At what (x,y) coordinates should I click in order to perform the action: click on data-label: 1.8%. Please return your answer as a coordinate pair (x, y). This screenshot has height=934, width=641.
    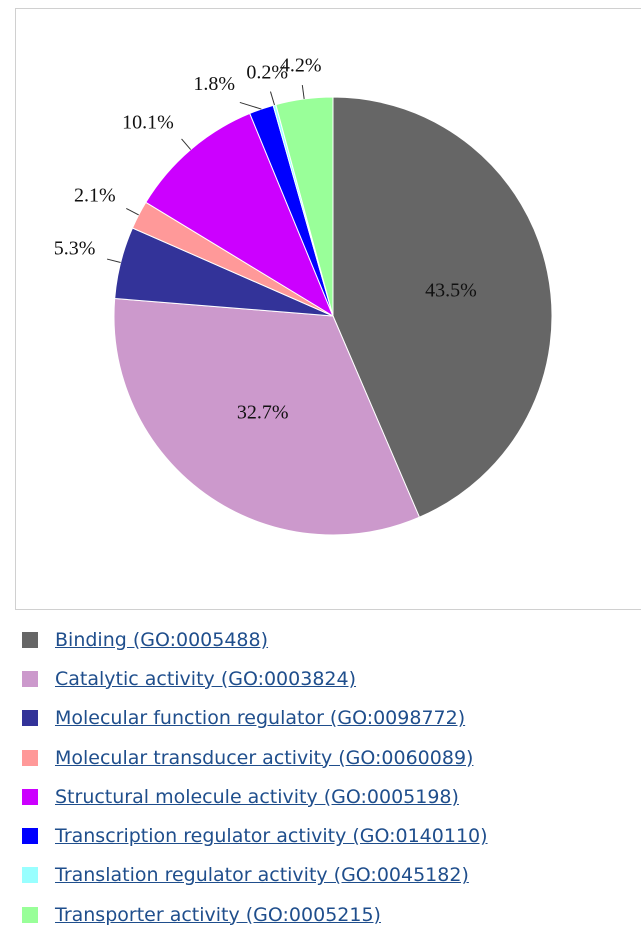
    Looking at the image, I should click on (214, 84).